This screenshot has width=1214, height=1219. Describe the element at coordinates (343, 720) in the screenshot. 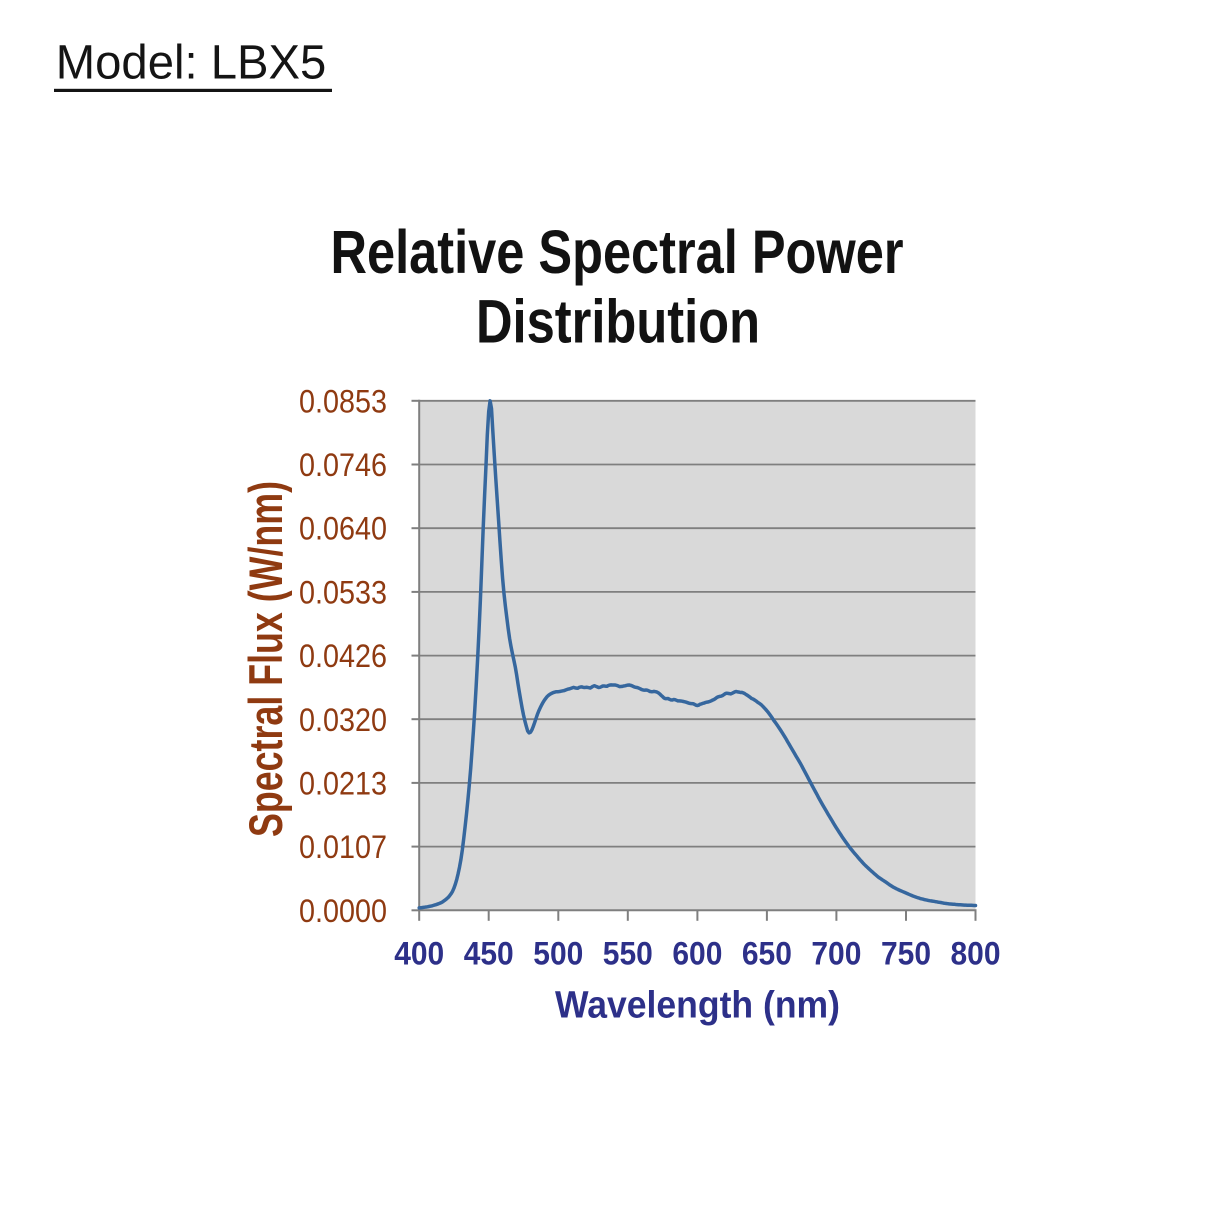

I see `svg-text: 0.0320` at that location.